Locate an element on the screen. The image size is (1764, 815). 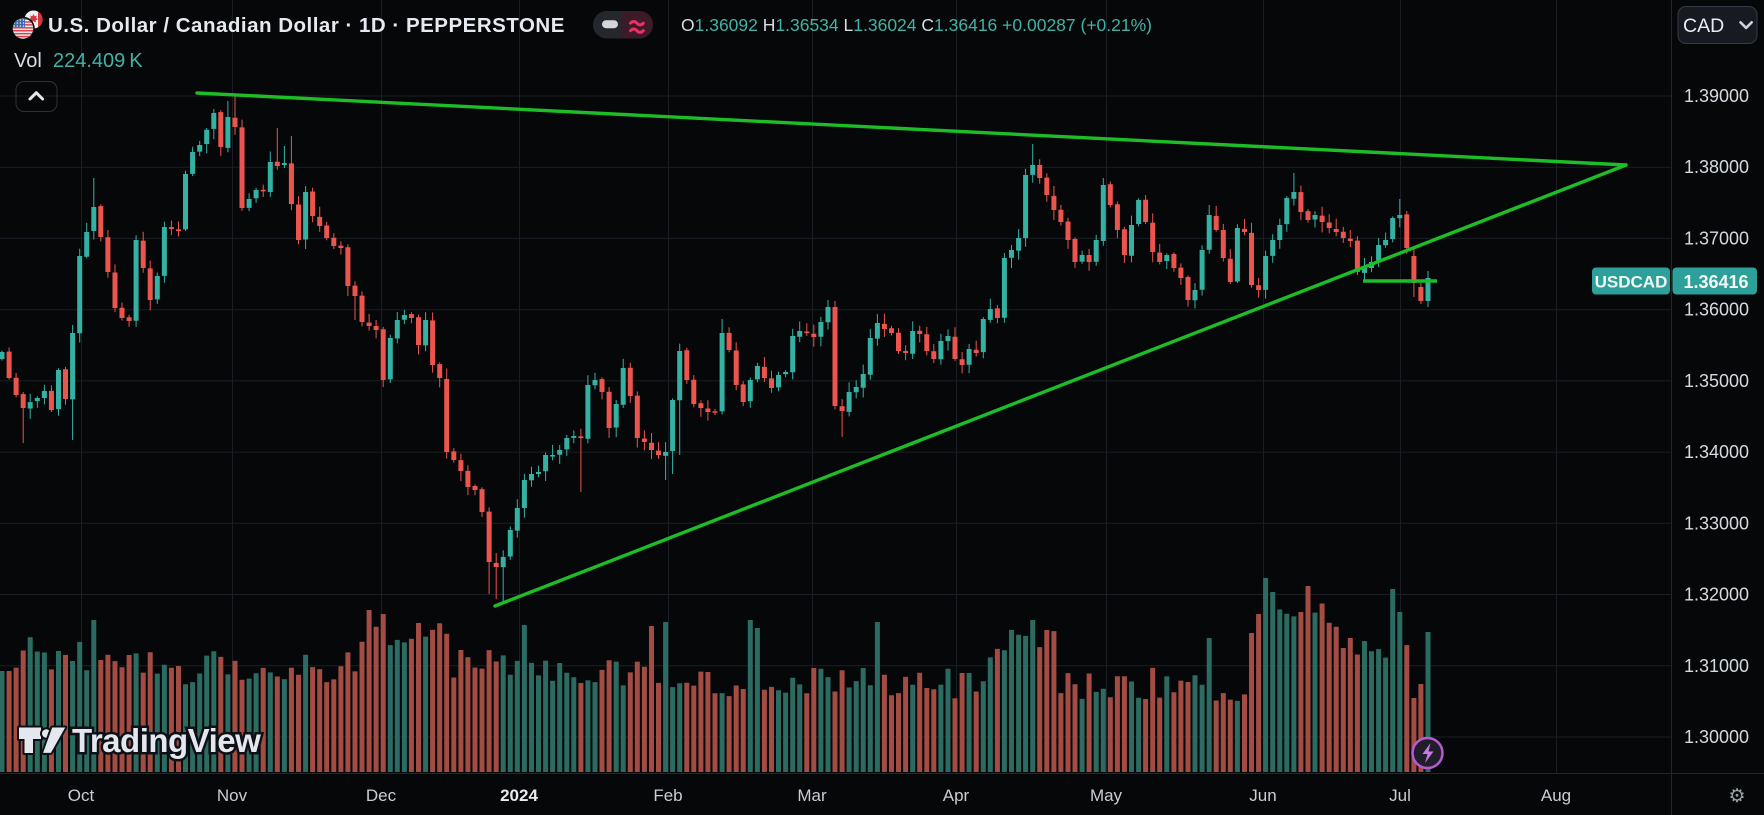
svg-text: 1.36000 is located at coordinates (1716, 310).